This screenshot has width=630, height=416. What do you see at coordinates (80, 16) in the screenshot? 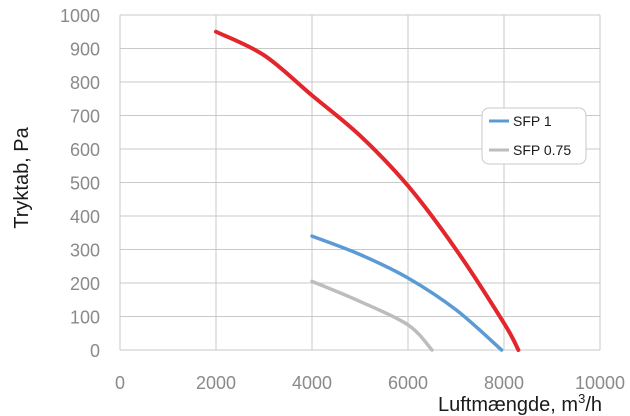
I see `y-tick-label: 1000` at bounding box center [80, 16].